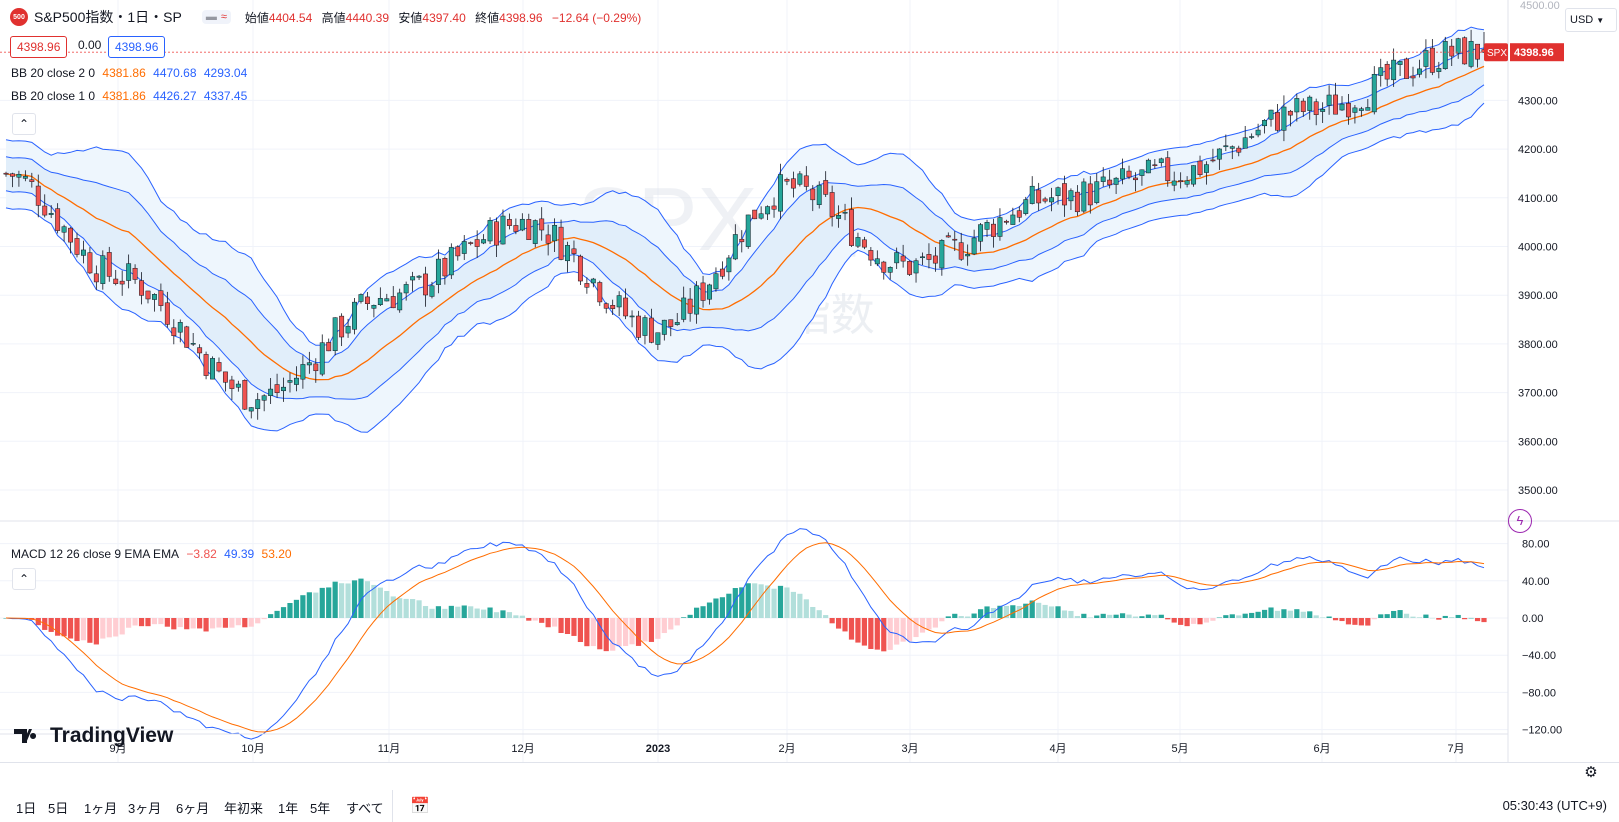  I want to click on range-all: すべて, so click(365, 808).